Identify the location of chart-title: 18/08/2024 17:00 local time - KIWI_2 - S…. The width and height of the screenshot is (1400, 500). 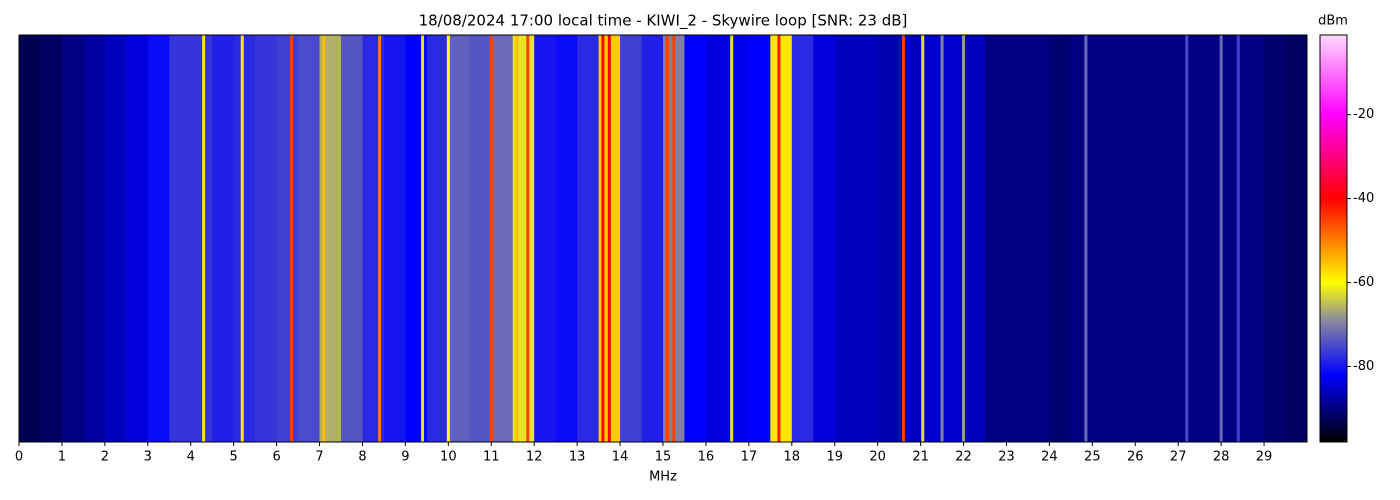
(663, 21).